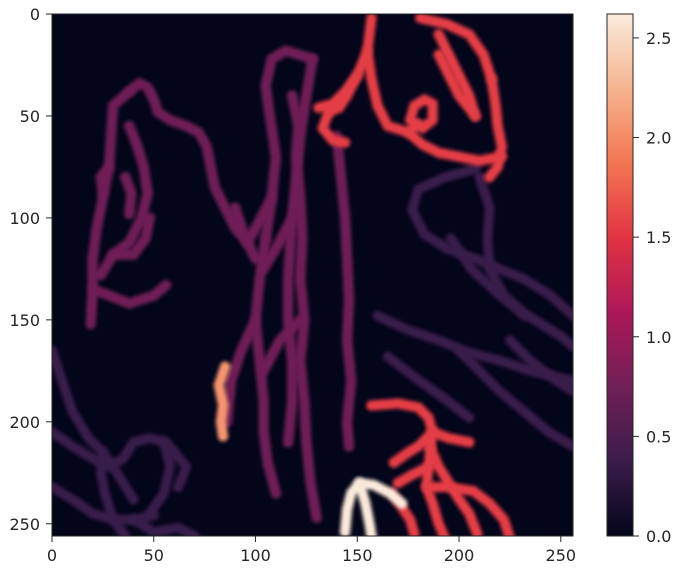 The height and width of the screenshot is (574, 679). Describe the element at coordinates (658, 38) in the screenshot. I see `colorbar-tick-label: 2.5` at that location.